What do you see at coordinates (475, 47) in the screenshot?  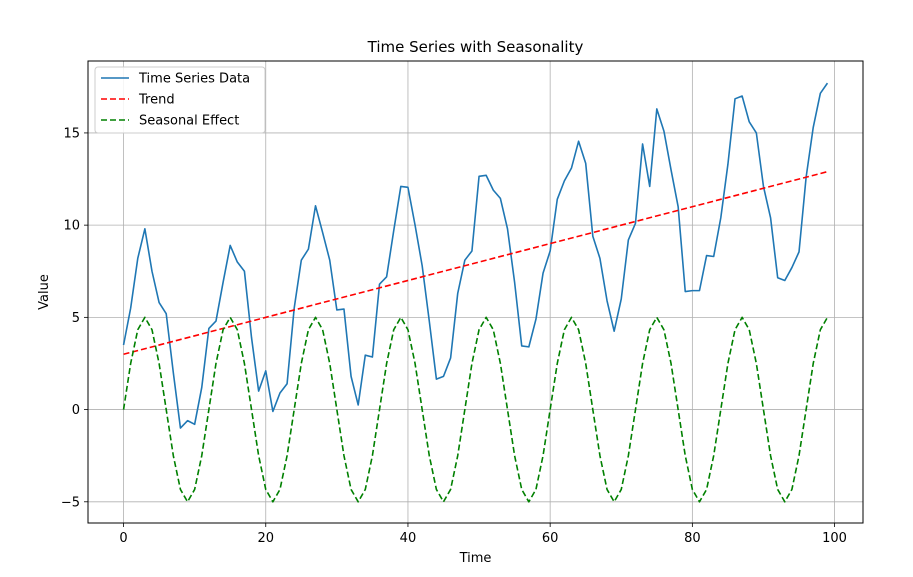 I see `chart-title: Time Series with Seasonality` at bounding box center [475, 47].